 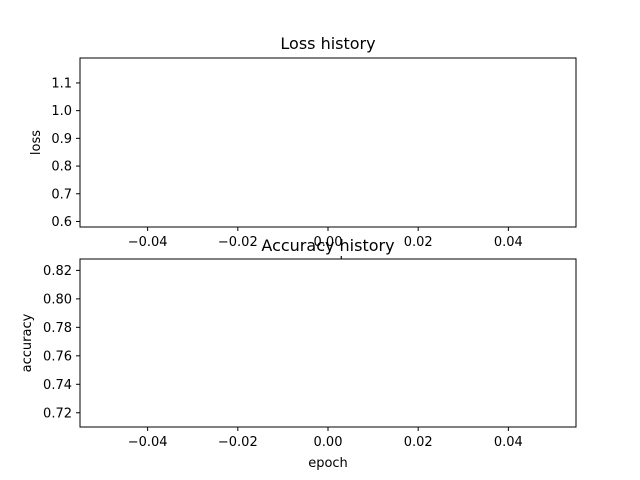 What do you see at coordinates (328, 242) in the screenshot?
I see `loss-x-tick-label: 0.00` at bounding box center [328, 242].